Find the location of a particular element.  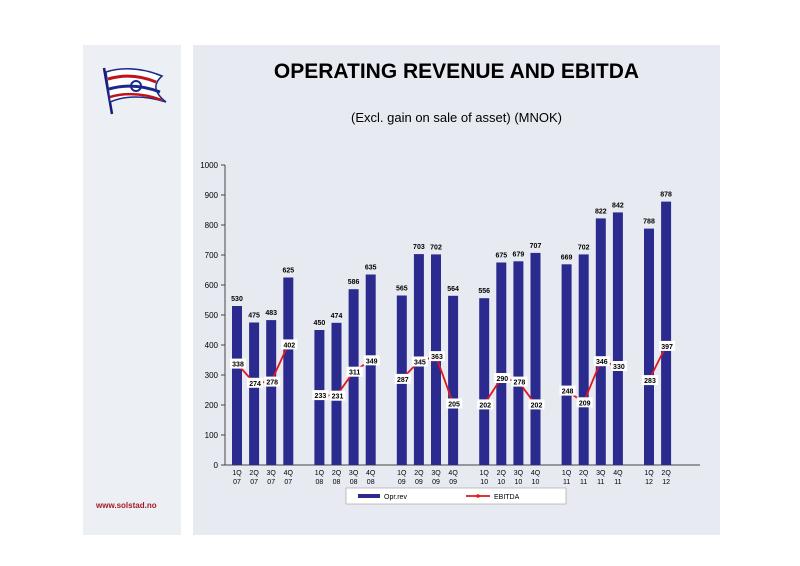

revenue-data-label: 788 is located at coordinates (649, 222).